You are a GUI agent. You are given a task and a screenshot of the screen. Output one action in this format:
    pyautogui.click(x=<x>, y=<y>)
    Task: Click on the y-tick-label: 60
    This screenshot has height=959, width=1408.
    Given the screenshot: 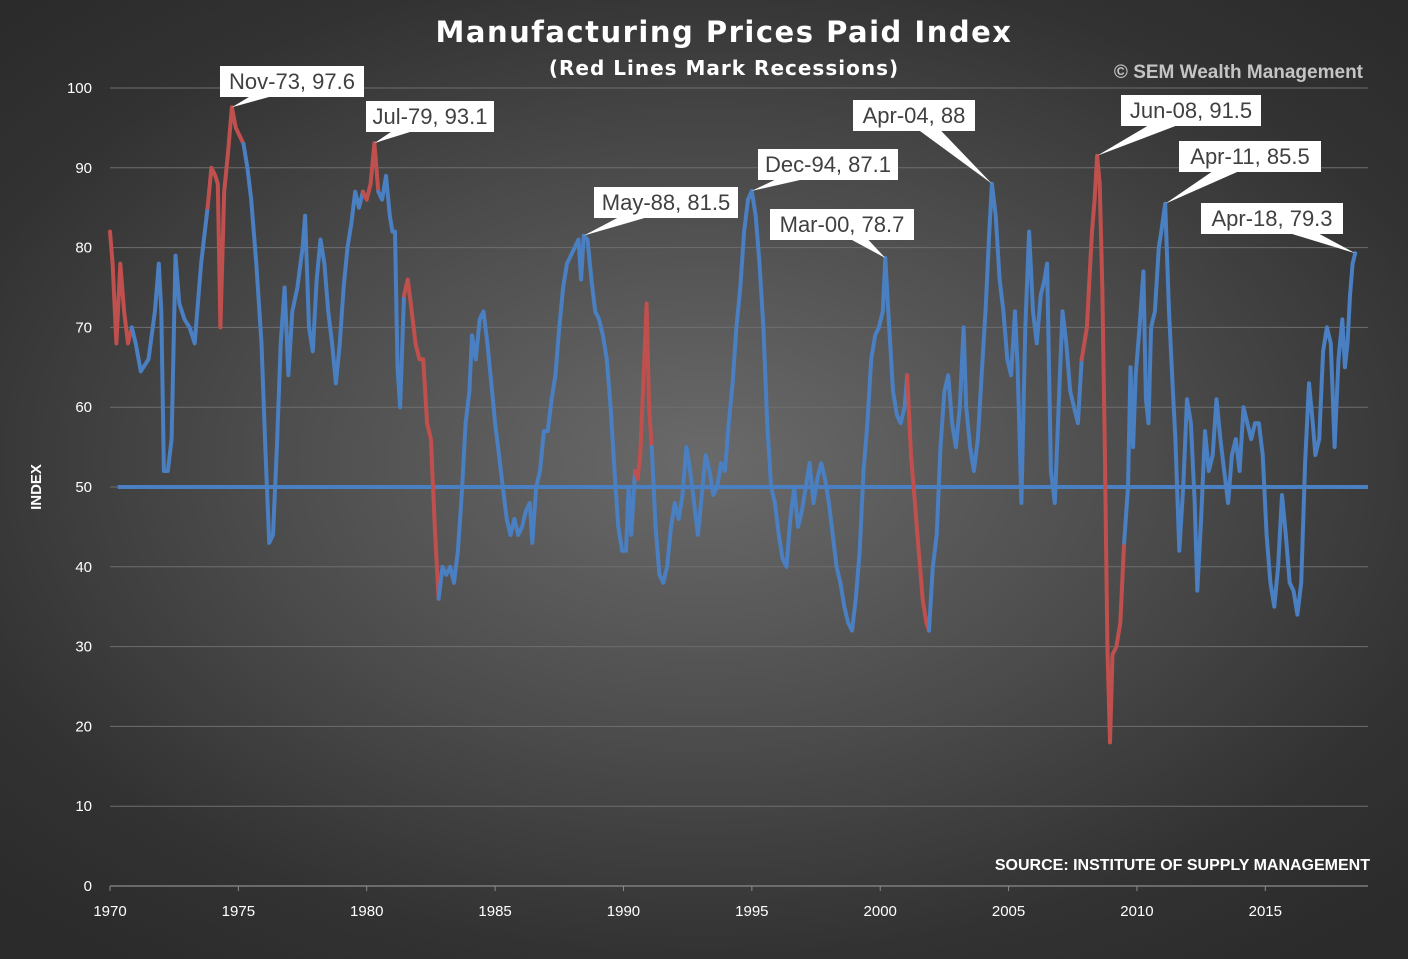 What is the action you would take?
    pyautogui.click(x=83, y=407)
    